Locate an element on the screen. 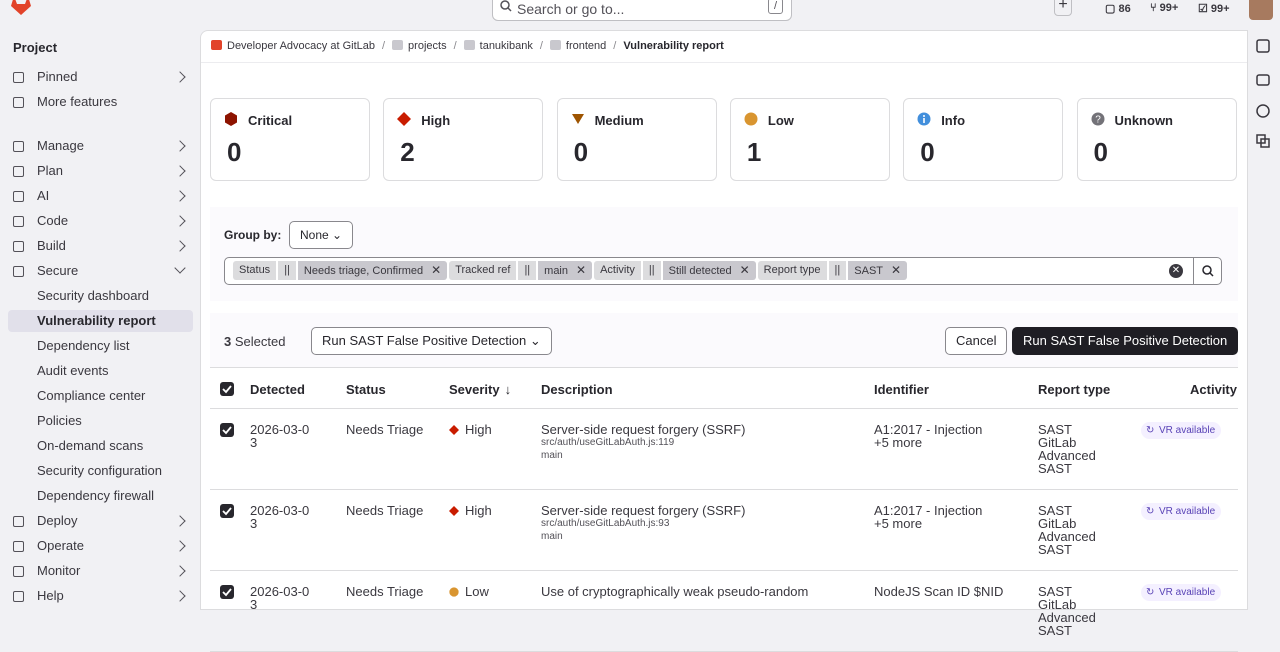  search-box: Search or go to... / is located at coordinates (642, 10).